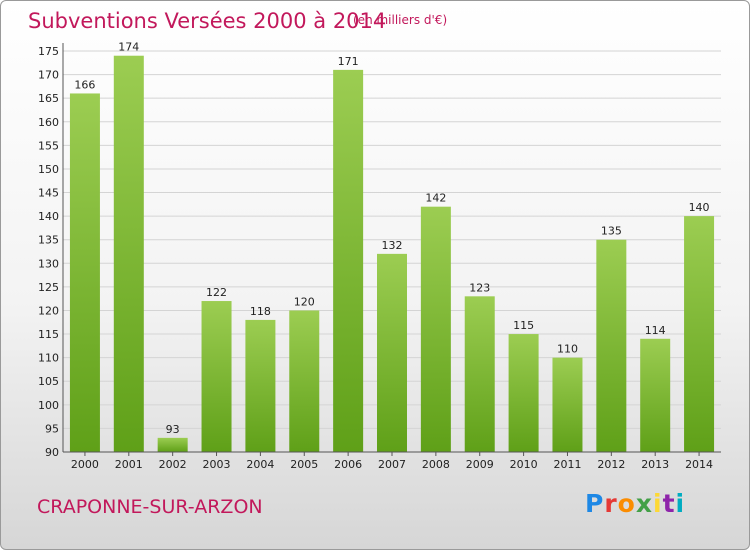 The image size is (750, 550). What do you see at coordinates (217, 464) in the screenshot?
I see `x-tick-label: 2003` at bounding box center [217, 464].